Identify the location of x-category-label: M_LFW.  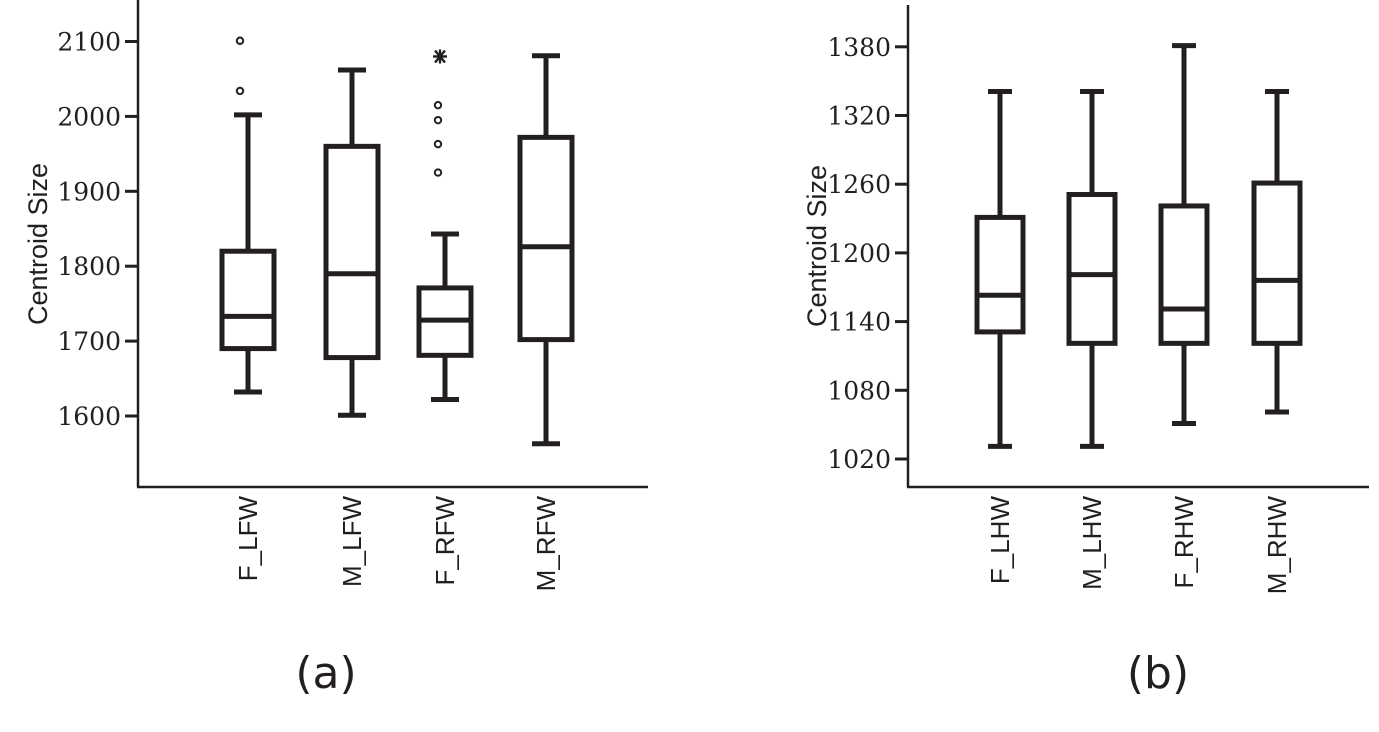
(352, 541).